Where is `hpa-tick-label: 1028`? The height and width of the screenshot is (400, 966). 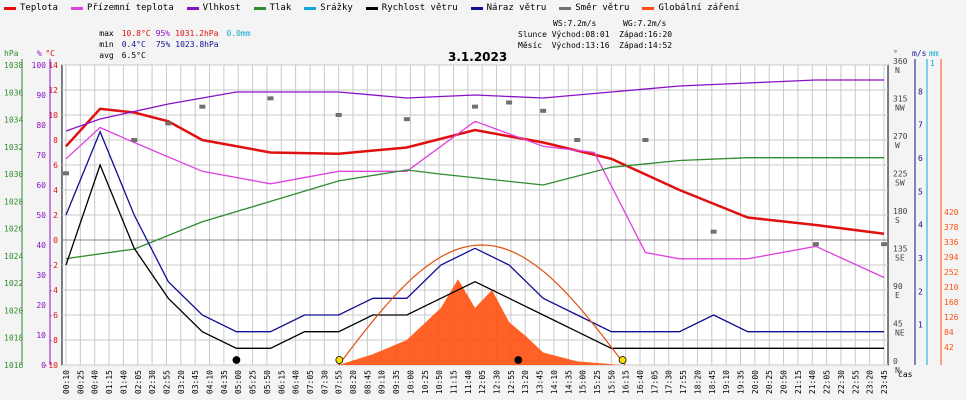 hpa-tick-label: 1028 is located at coordinates (13, 201).